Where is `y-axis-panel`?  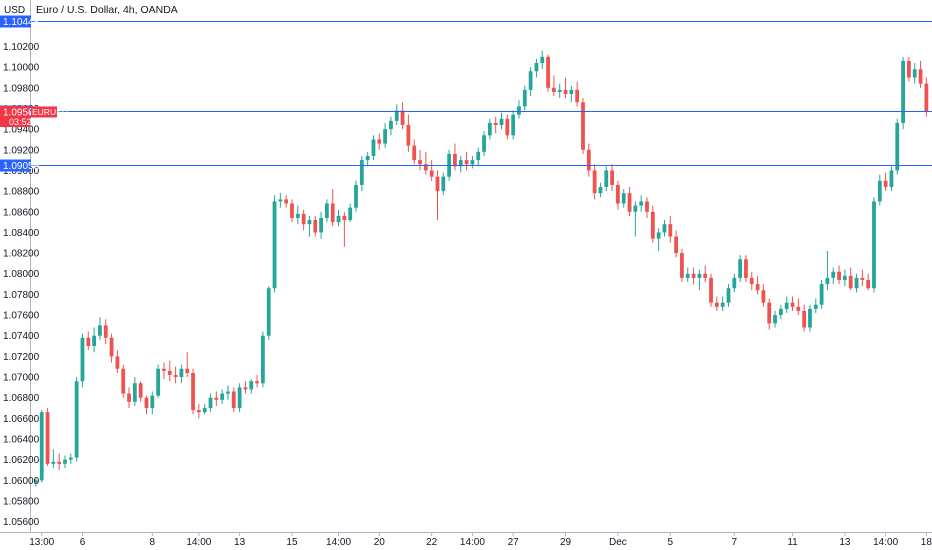
y-axis-panel is located at coordinates (15, 266).